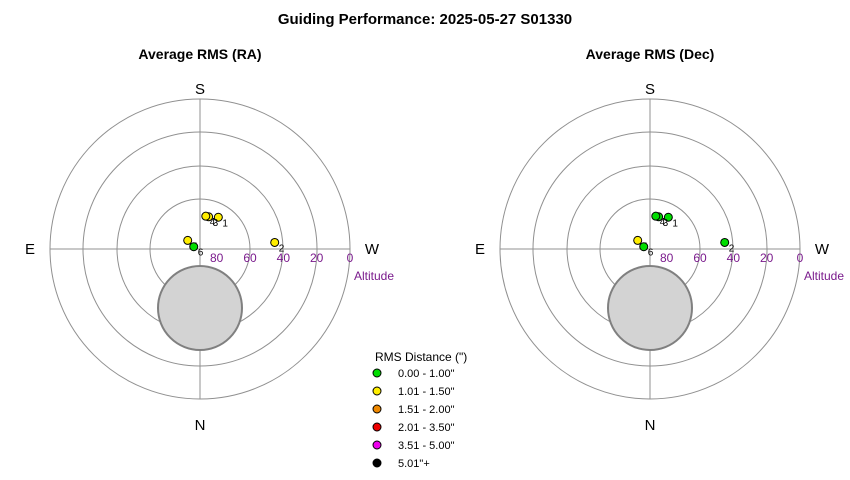 The width and height of the screenshot is (850, 480). What do you see at coordinates (426, 428) in the screenshot?
I see `legend-item-label: 2.01 - 3.50"` at bounding box center [426, 428].